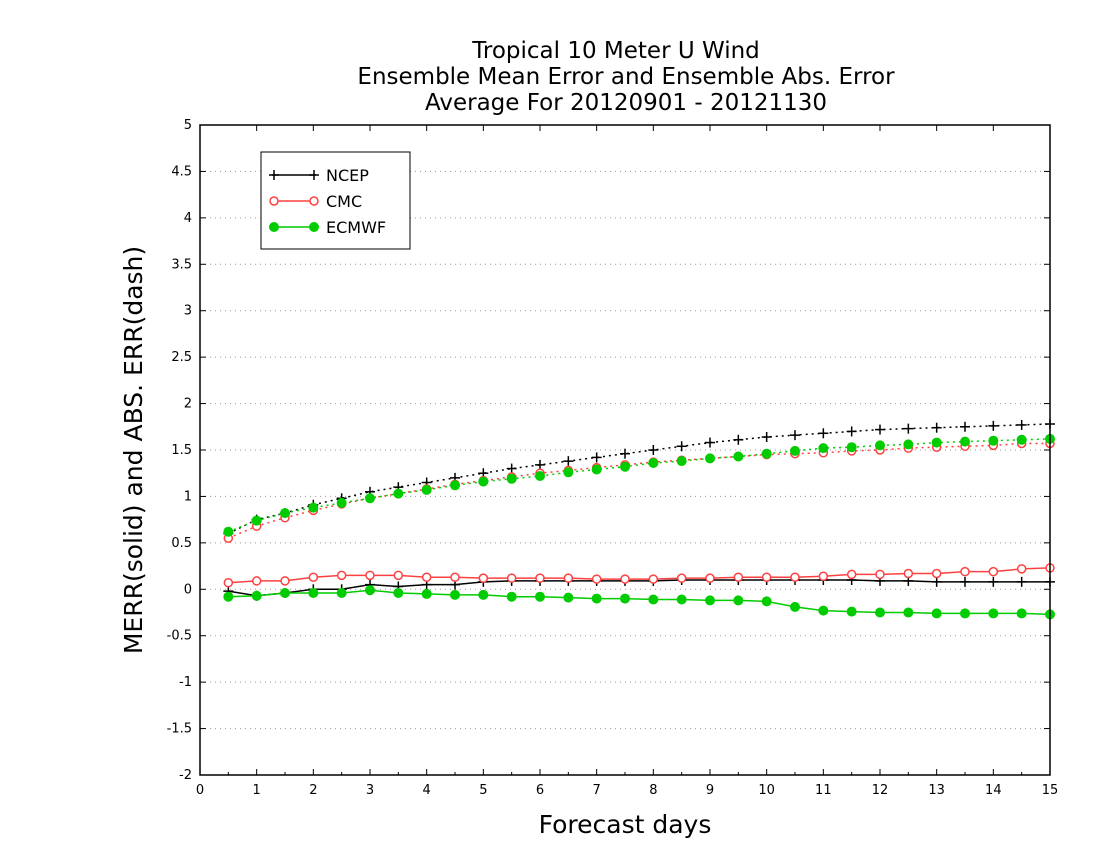 The image size is (1100, 850). What do you see at coordinates (639, 490) in the screenshot?
I see `cmc-abs_err-line` at bounding box center [639, 490].